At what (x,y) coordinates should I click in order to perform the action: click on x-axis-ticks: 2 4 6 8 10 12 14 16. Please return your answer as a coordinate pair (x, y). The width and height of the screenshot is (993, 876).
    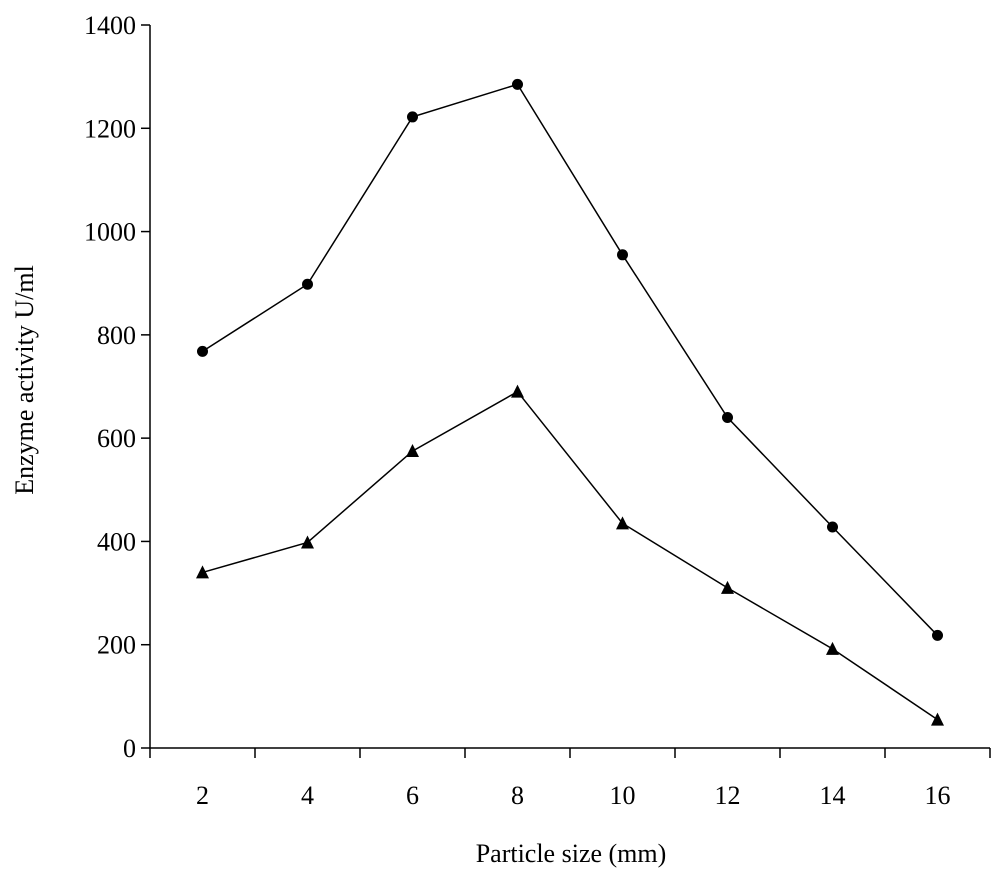
    Looking at the image, I should click on (570, 779).